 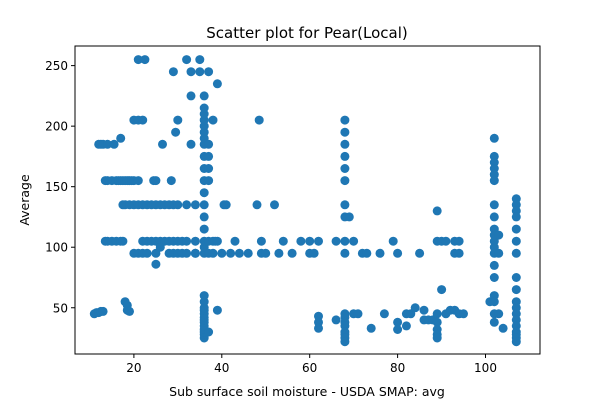 What do you see at coordinates (397, 368) in the screenshot?
I see `x-tick-label: 80` at bounding box center [397, 368].